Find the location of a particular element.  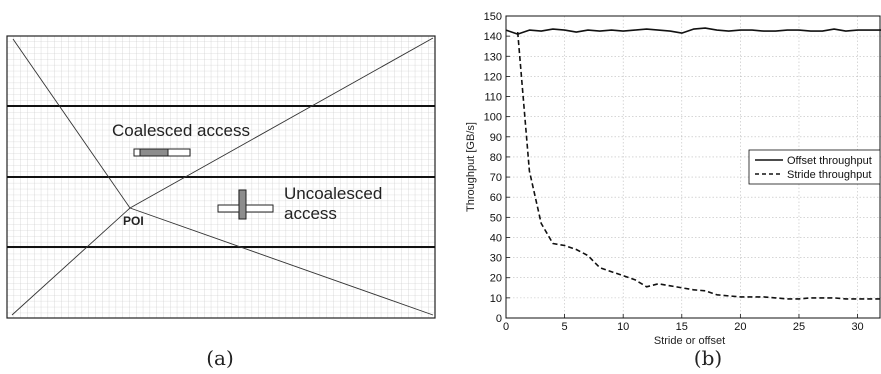

y-tick-label: 30 is located at coordinates (496, 259).